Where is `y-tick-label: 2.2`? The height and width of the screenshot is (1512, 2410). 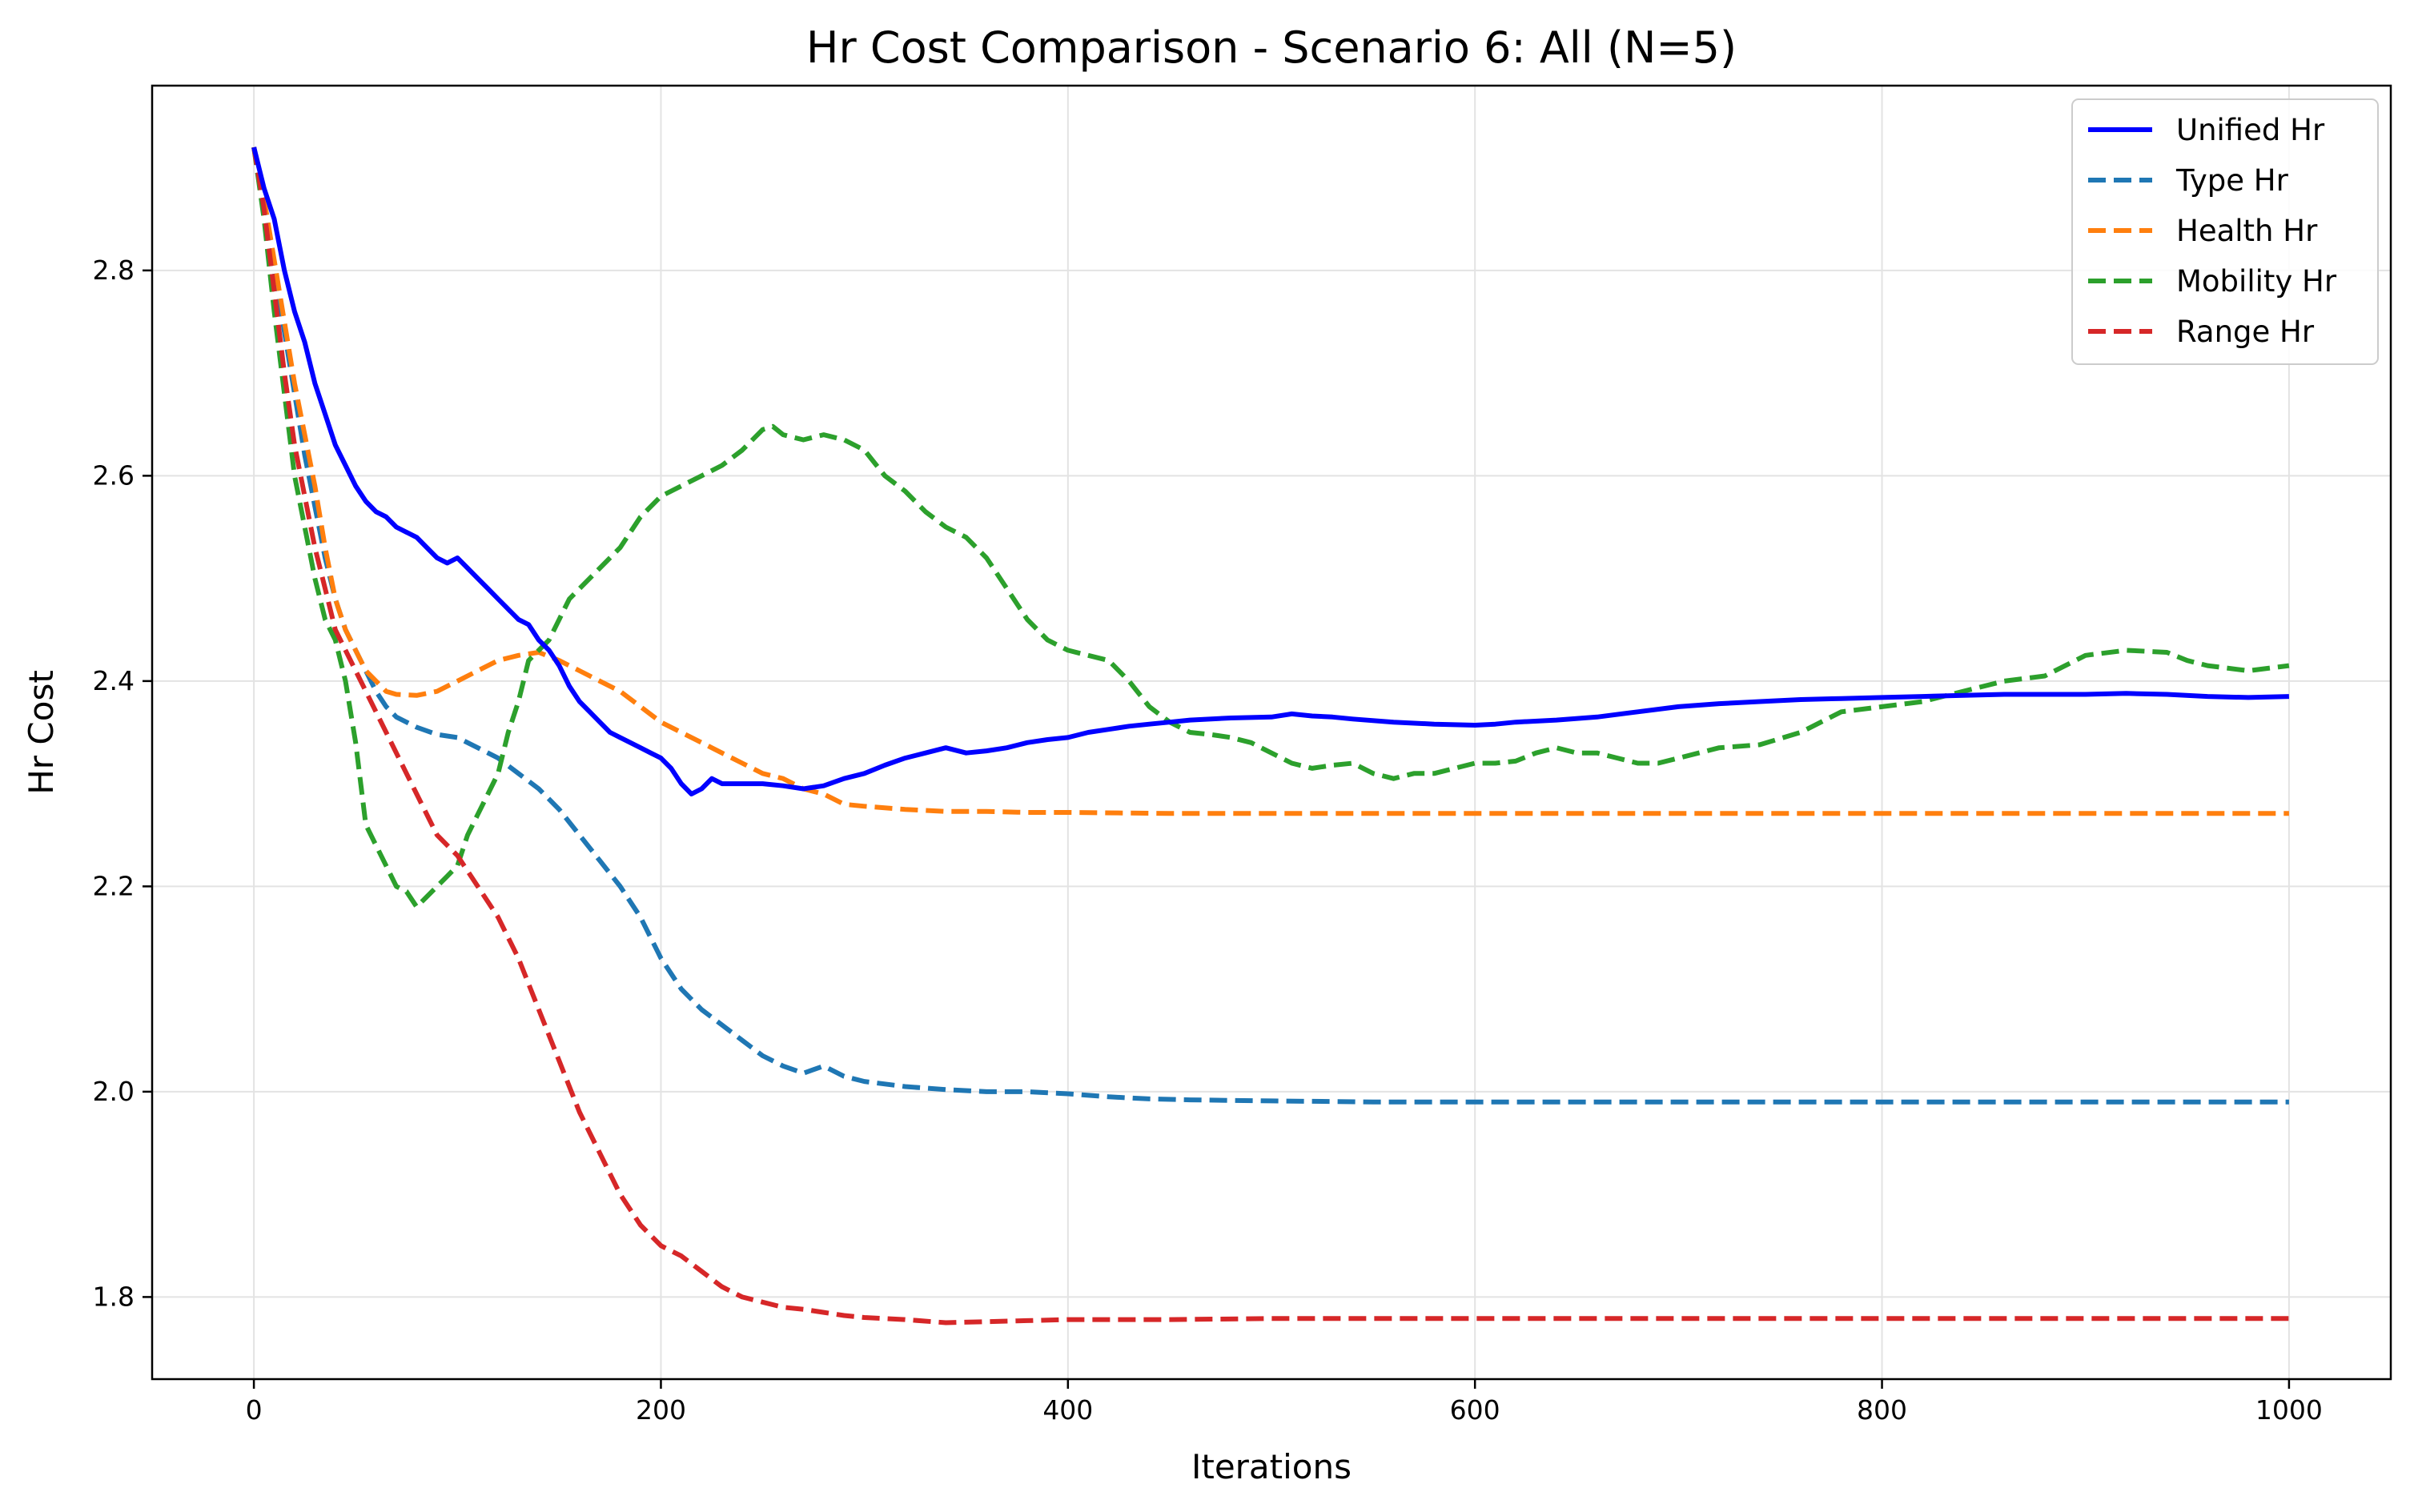 y-tick-label: 2.2 is located at coordinates (114, 886).